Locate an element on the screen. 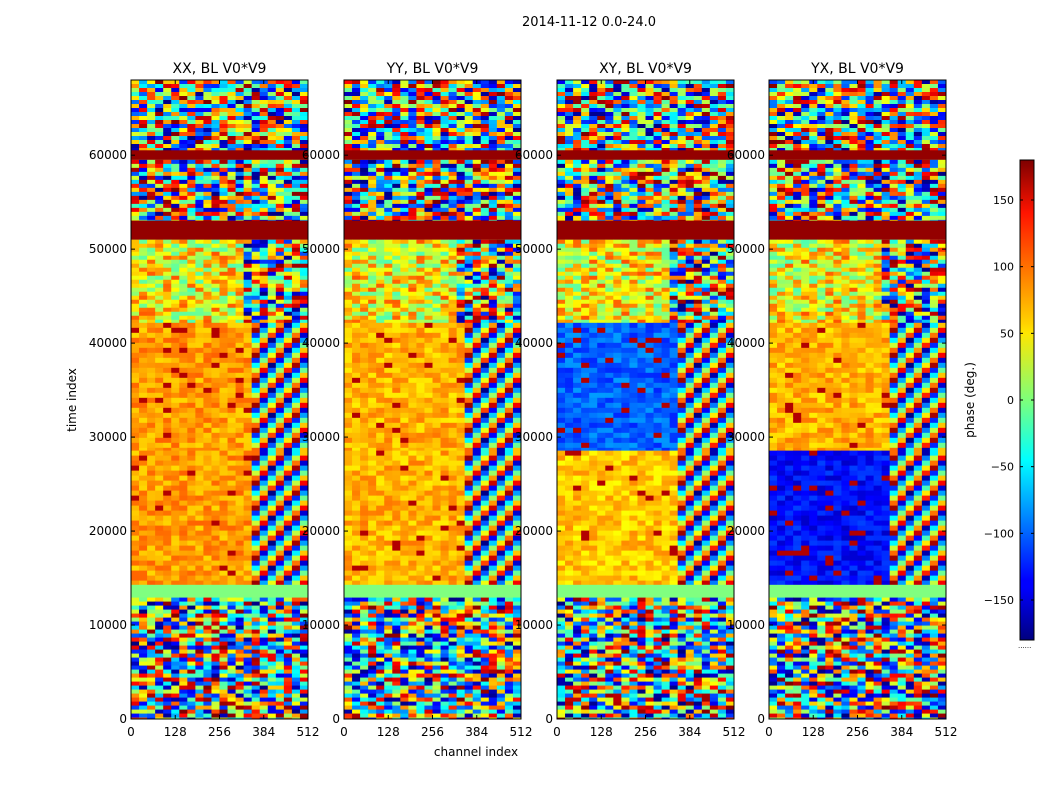 This screenshot has height=800, width=1050. colorbar-tick-label: 50 is located at coordinates (1007, 333).